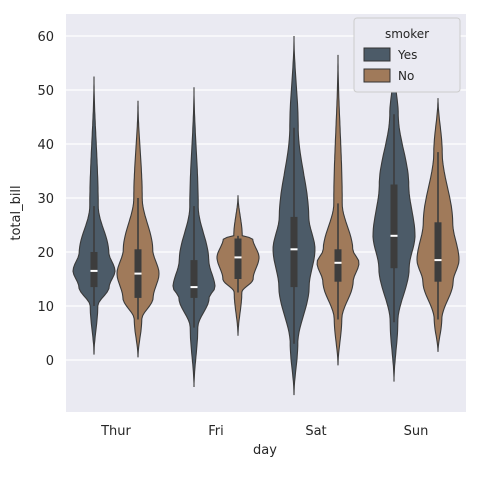 This screenshot has width=480, height=480. I want to click on y-tick-label: 20, so click(45, 253).